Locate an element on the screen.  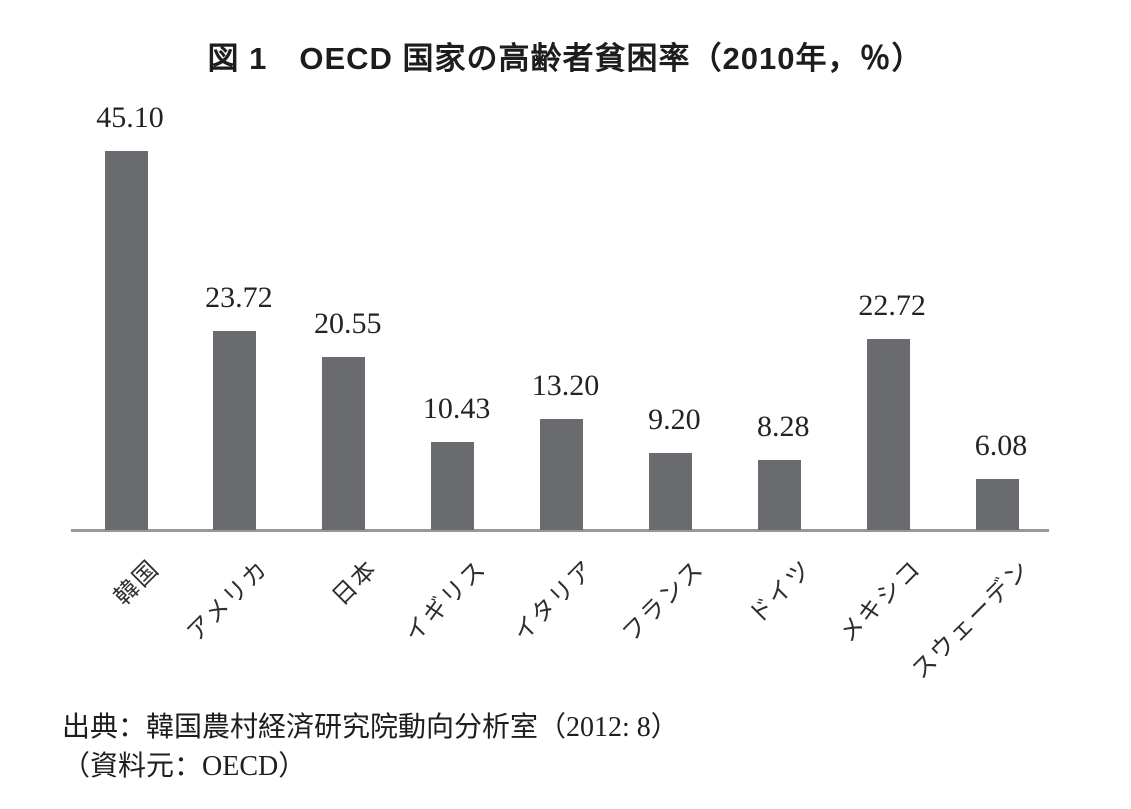
bar-category-label: 韓国 is located at coordinates (137, 583).